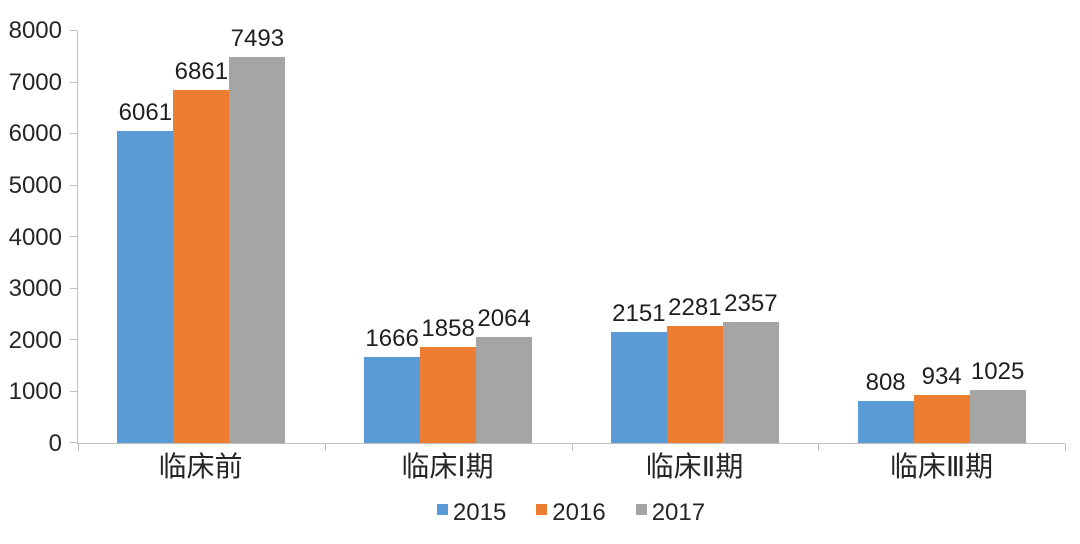 The image size is (1080, 544). Describe the element at coordinates (542, 509) in the screenshot. I see `legend-swatch-2016` at that location.